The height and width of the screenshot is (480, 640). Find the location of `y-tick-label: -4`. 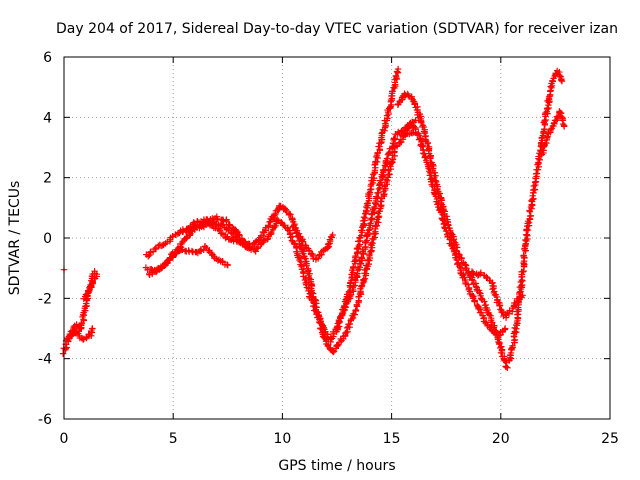

y-tick-label: -4 is located at coordinates (45, 360).